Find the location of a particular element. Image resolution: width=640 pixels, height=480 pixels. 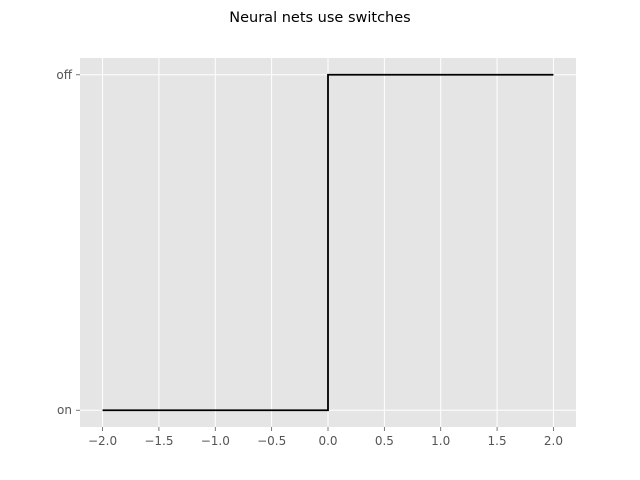

chart-title: Neural nets use switches is located at coordinates (319, 18).